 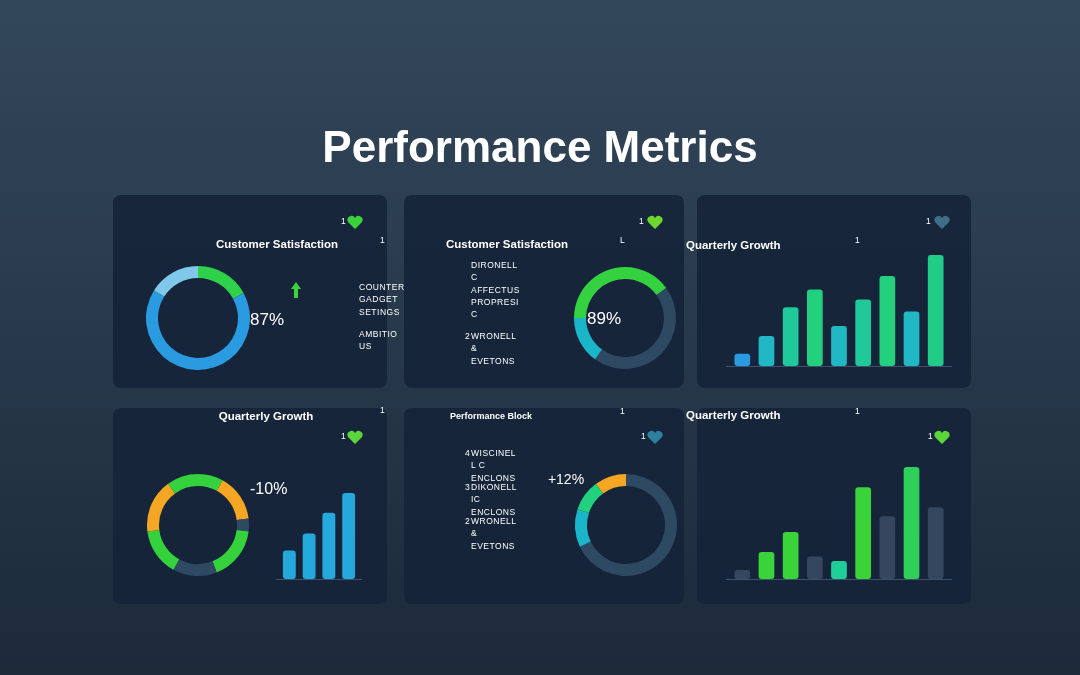 What do you see at coordinates (495, 290) in the screenshot?
I see `text: DIRONELL C AFFECTUS PROPRESI C` at bounding box center [495, 290].